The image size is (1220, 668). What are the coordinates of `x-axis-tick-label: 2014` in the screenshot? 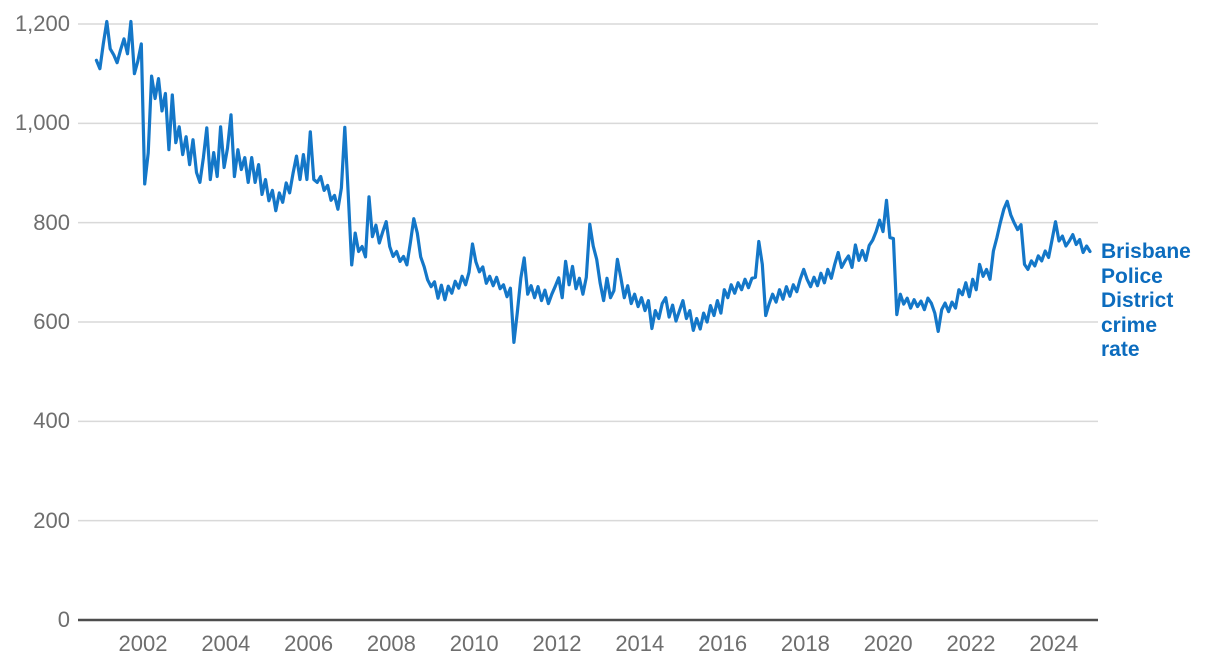 It's located at (640, 643).